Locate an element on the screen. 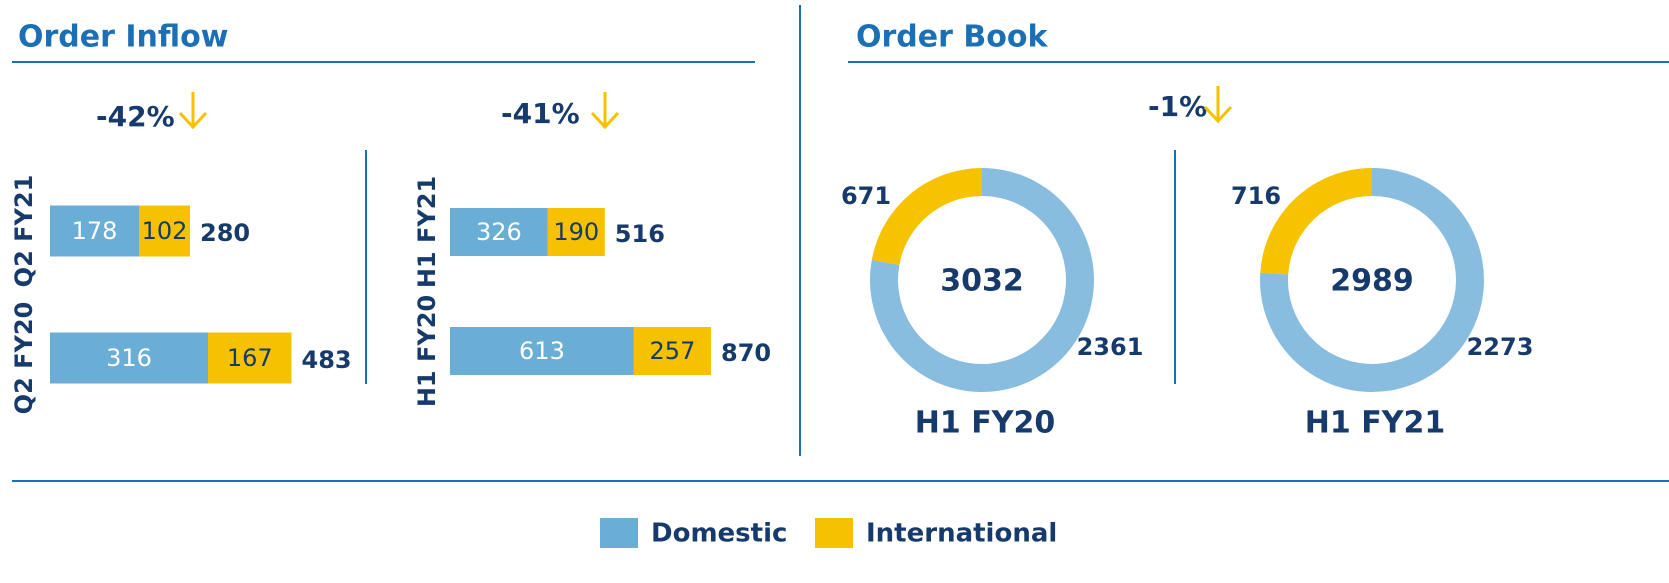 This screenshot has height=583, width=1669. category-label: H1 FY20 is located at coordinates (427, 351).